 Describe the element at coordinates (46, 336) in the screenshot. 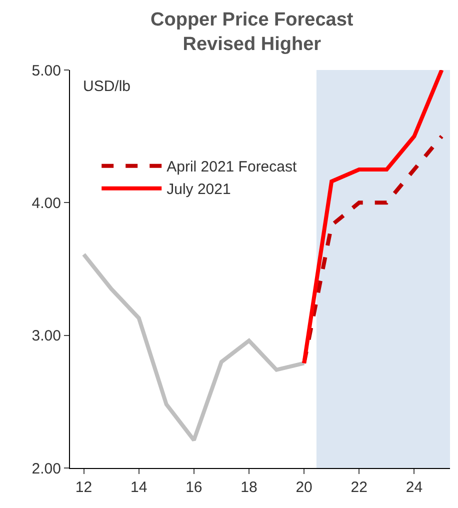

I see `y-tick-label: 3.00` at that location.